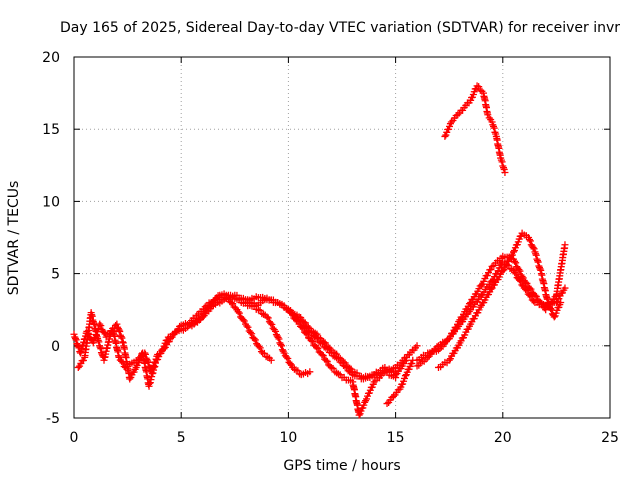 The height and width of the screenshot is (480, 640). Describe the element at coordinates (53, 419) in the screenshot. I see `y-tick-label: -5` at that location.